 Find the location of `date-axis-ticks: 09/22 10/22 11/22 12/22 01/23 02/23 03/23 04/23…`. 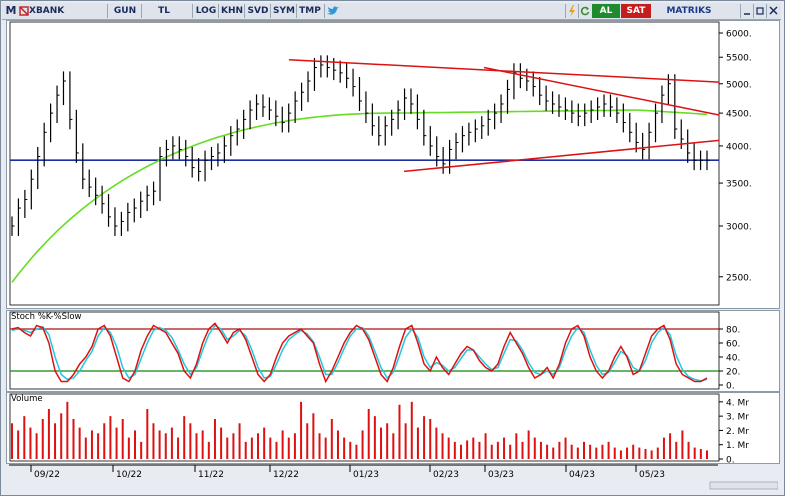

date-axis-ticks: 09/22 10/22 11/22 12/22 01/23 02/23 03/23 04/23… is located at coordinates (393, 477).